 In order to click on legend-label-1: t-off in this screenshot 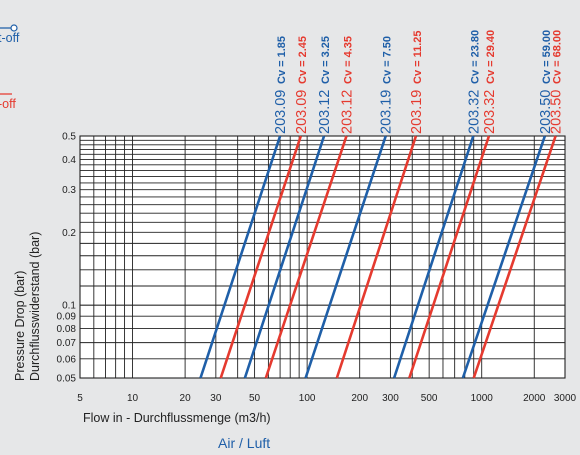, I will do `click(10, 38)`.